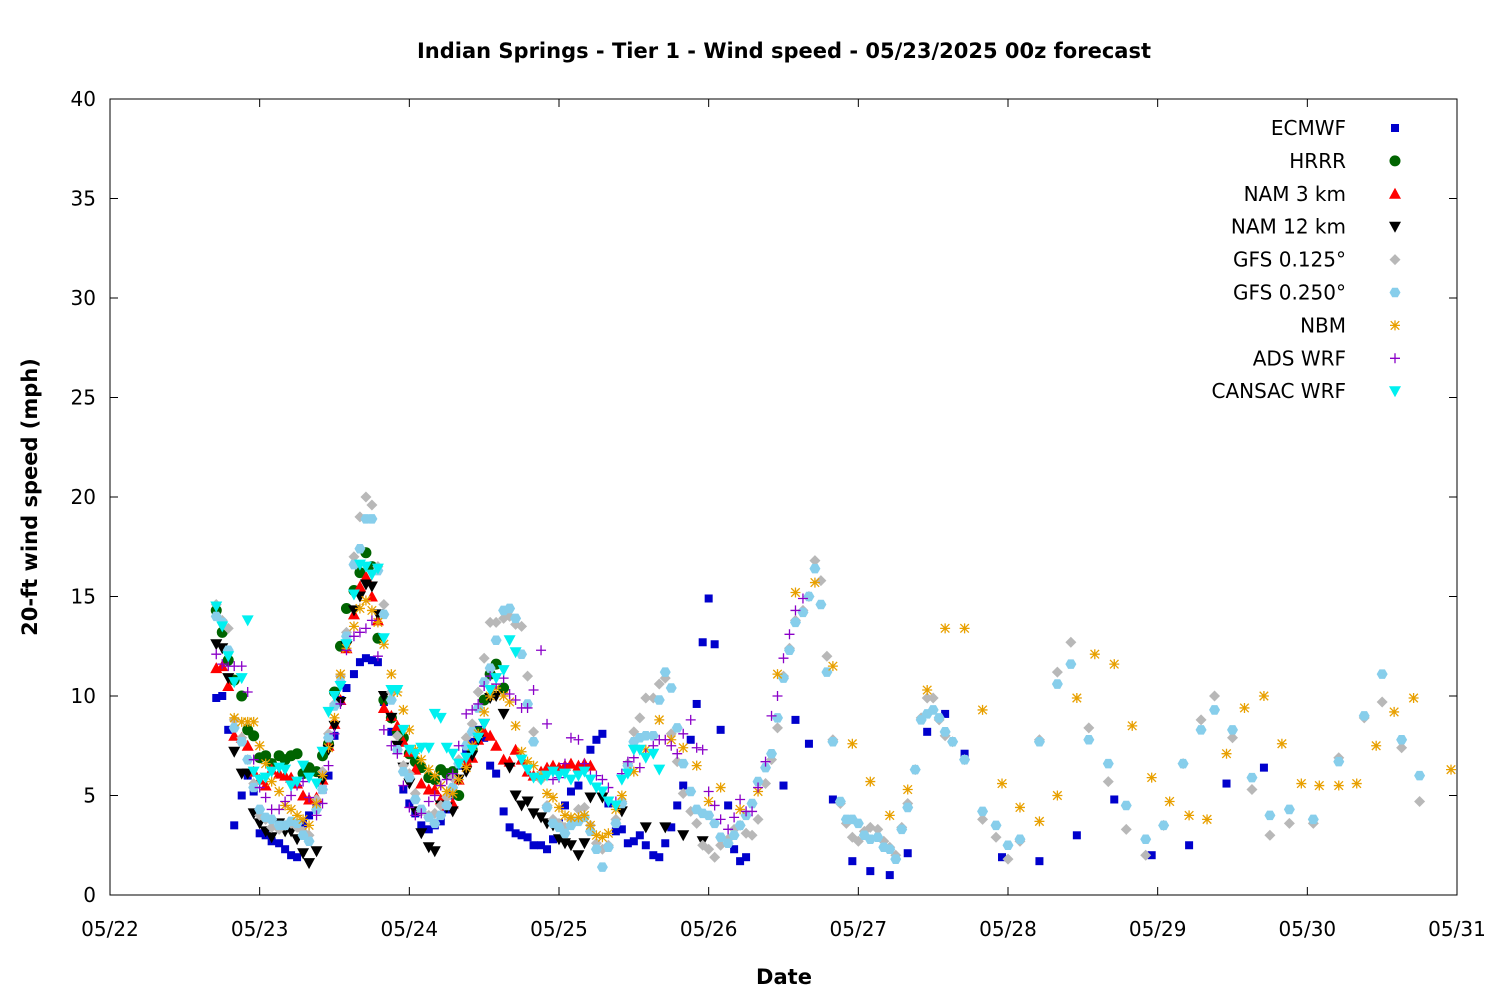  I want to click on x-axis-label: Date, so click(784, 977).